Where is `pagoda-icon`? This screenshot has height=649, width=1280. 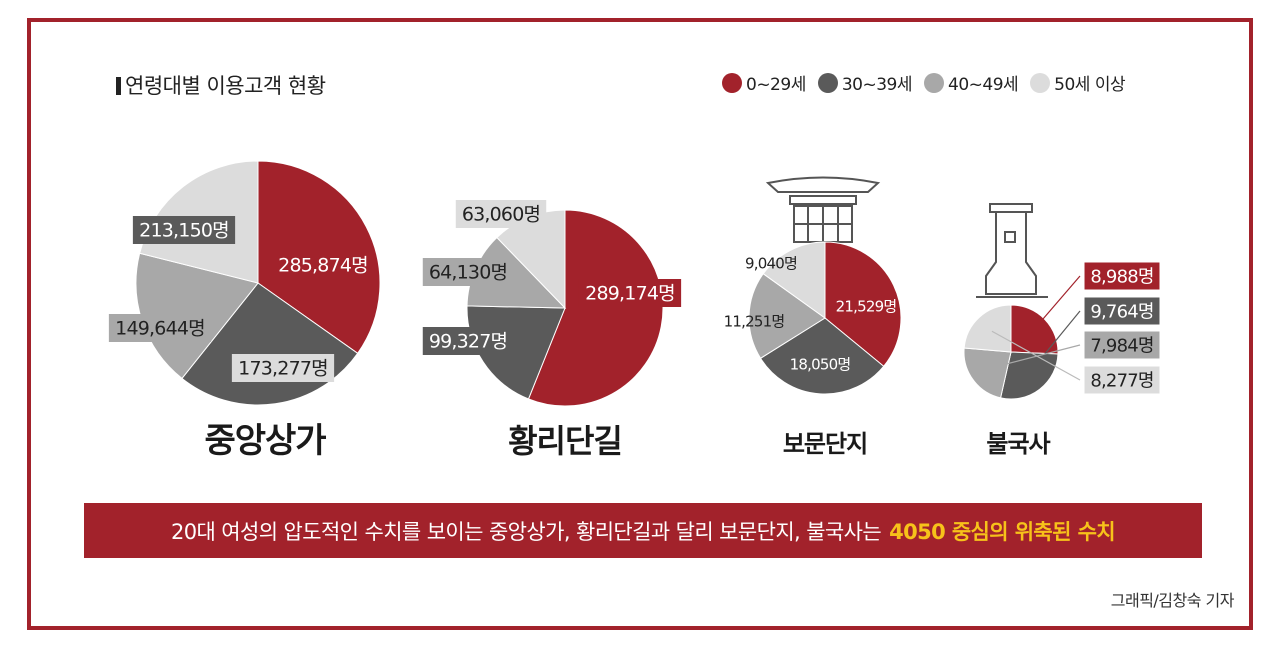 pagoda-icon is located at coordinates (1012, 250).